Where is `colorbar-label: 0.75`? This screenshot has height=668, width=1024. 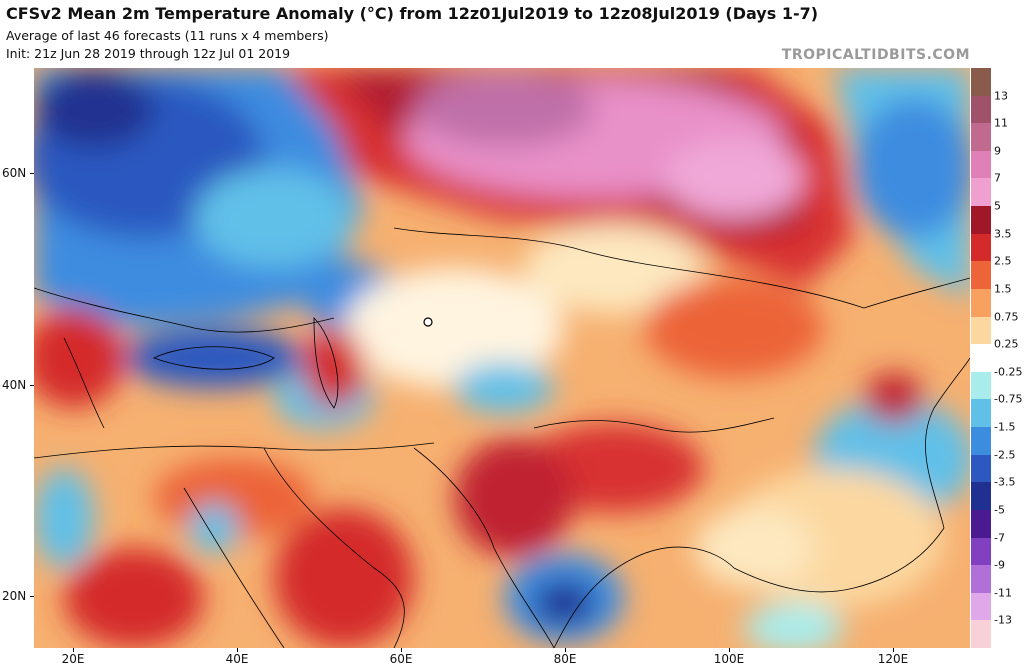
colorbar-label: 0.75 is located at coordinates (1006, 317).